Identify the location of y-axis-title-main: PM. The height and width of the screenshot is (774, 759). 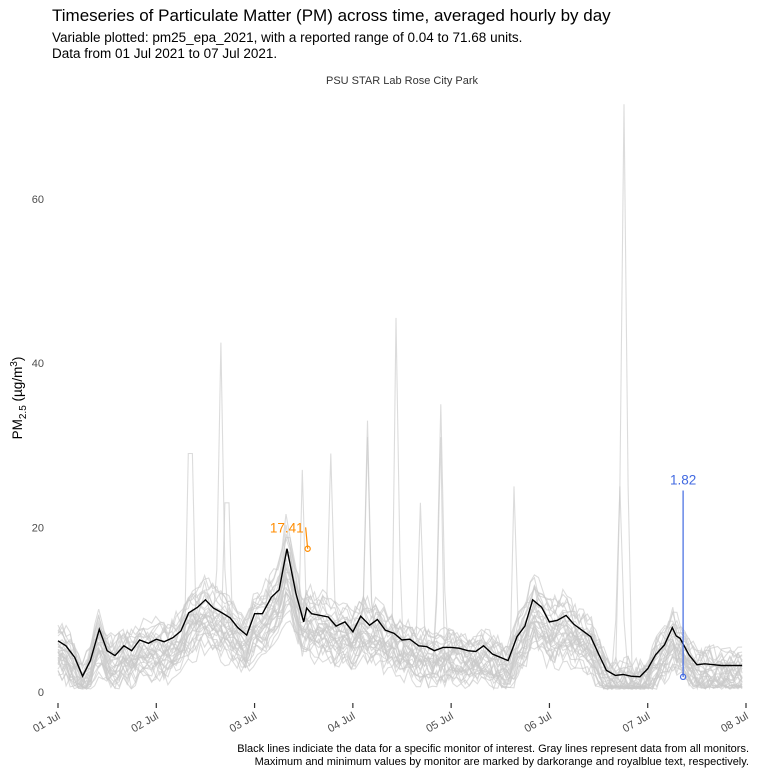
(17, 429).